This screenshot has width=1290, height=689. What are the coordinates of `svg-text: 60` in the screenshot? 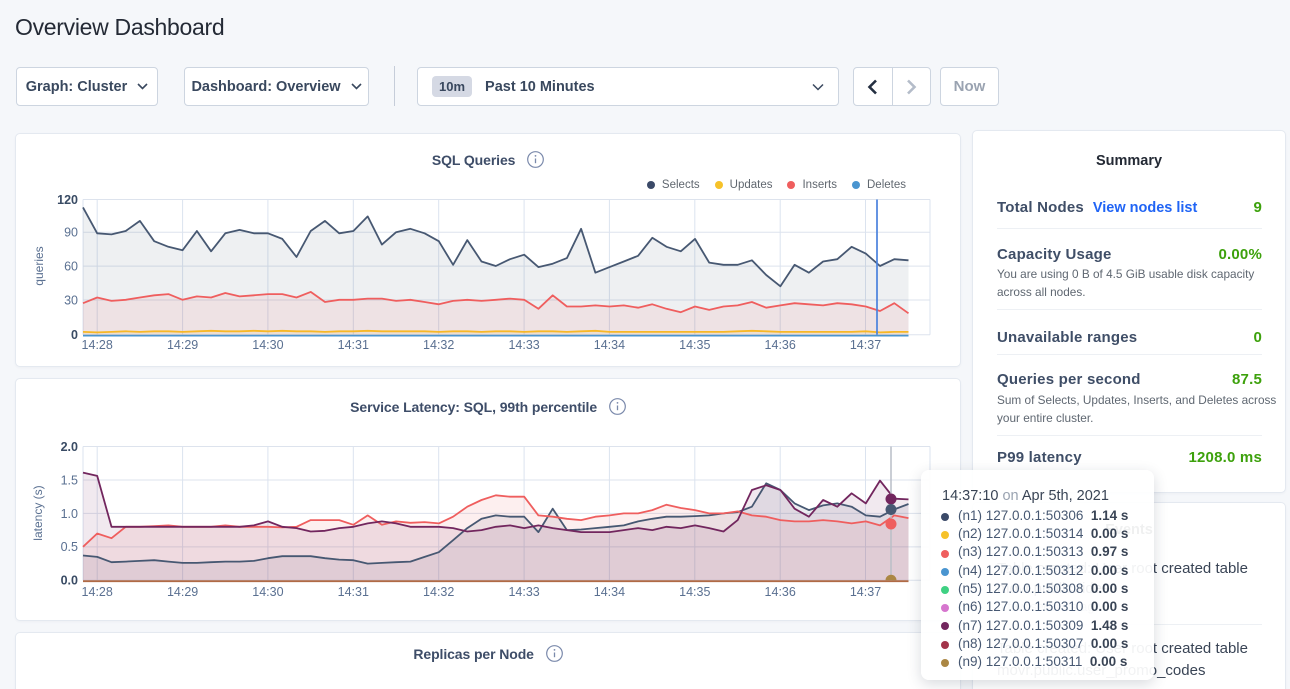 It's located at (71, 267).